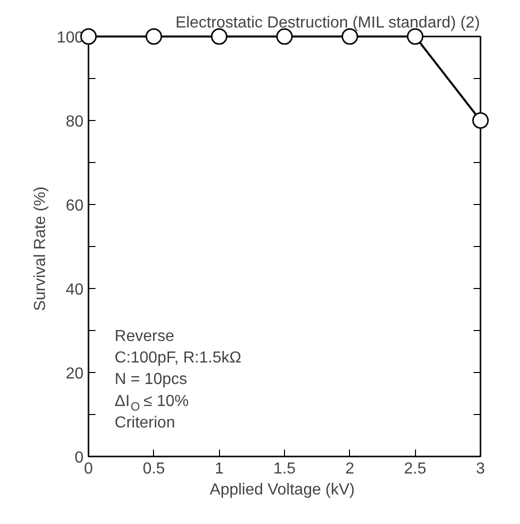 Image resolution: width=520 pixels, height=524 pixels. I want to click on annotation: Reverse, so click(144, 336).